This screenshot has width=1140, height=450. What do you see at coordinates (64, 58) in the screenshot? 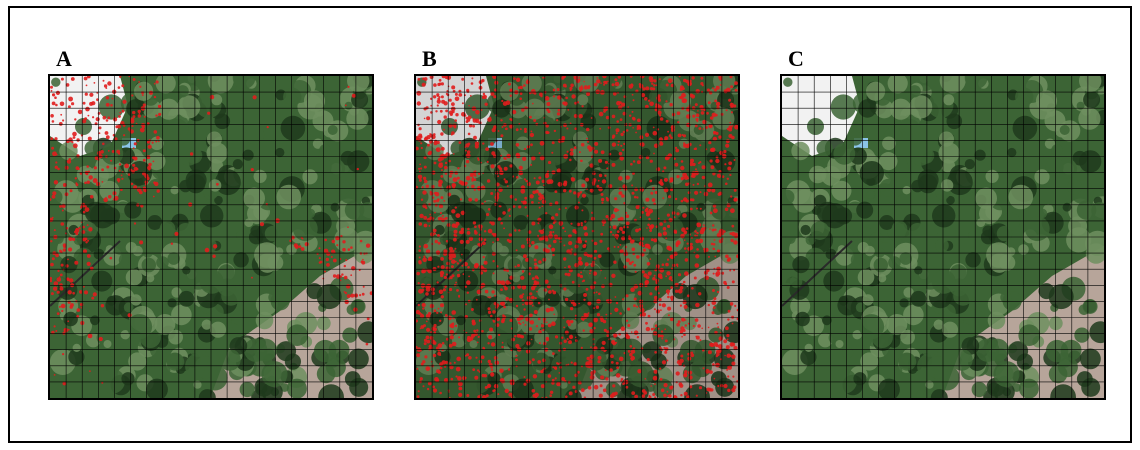
I see `panel-label-a: A` at bounding box center [64, 58].